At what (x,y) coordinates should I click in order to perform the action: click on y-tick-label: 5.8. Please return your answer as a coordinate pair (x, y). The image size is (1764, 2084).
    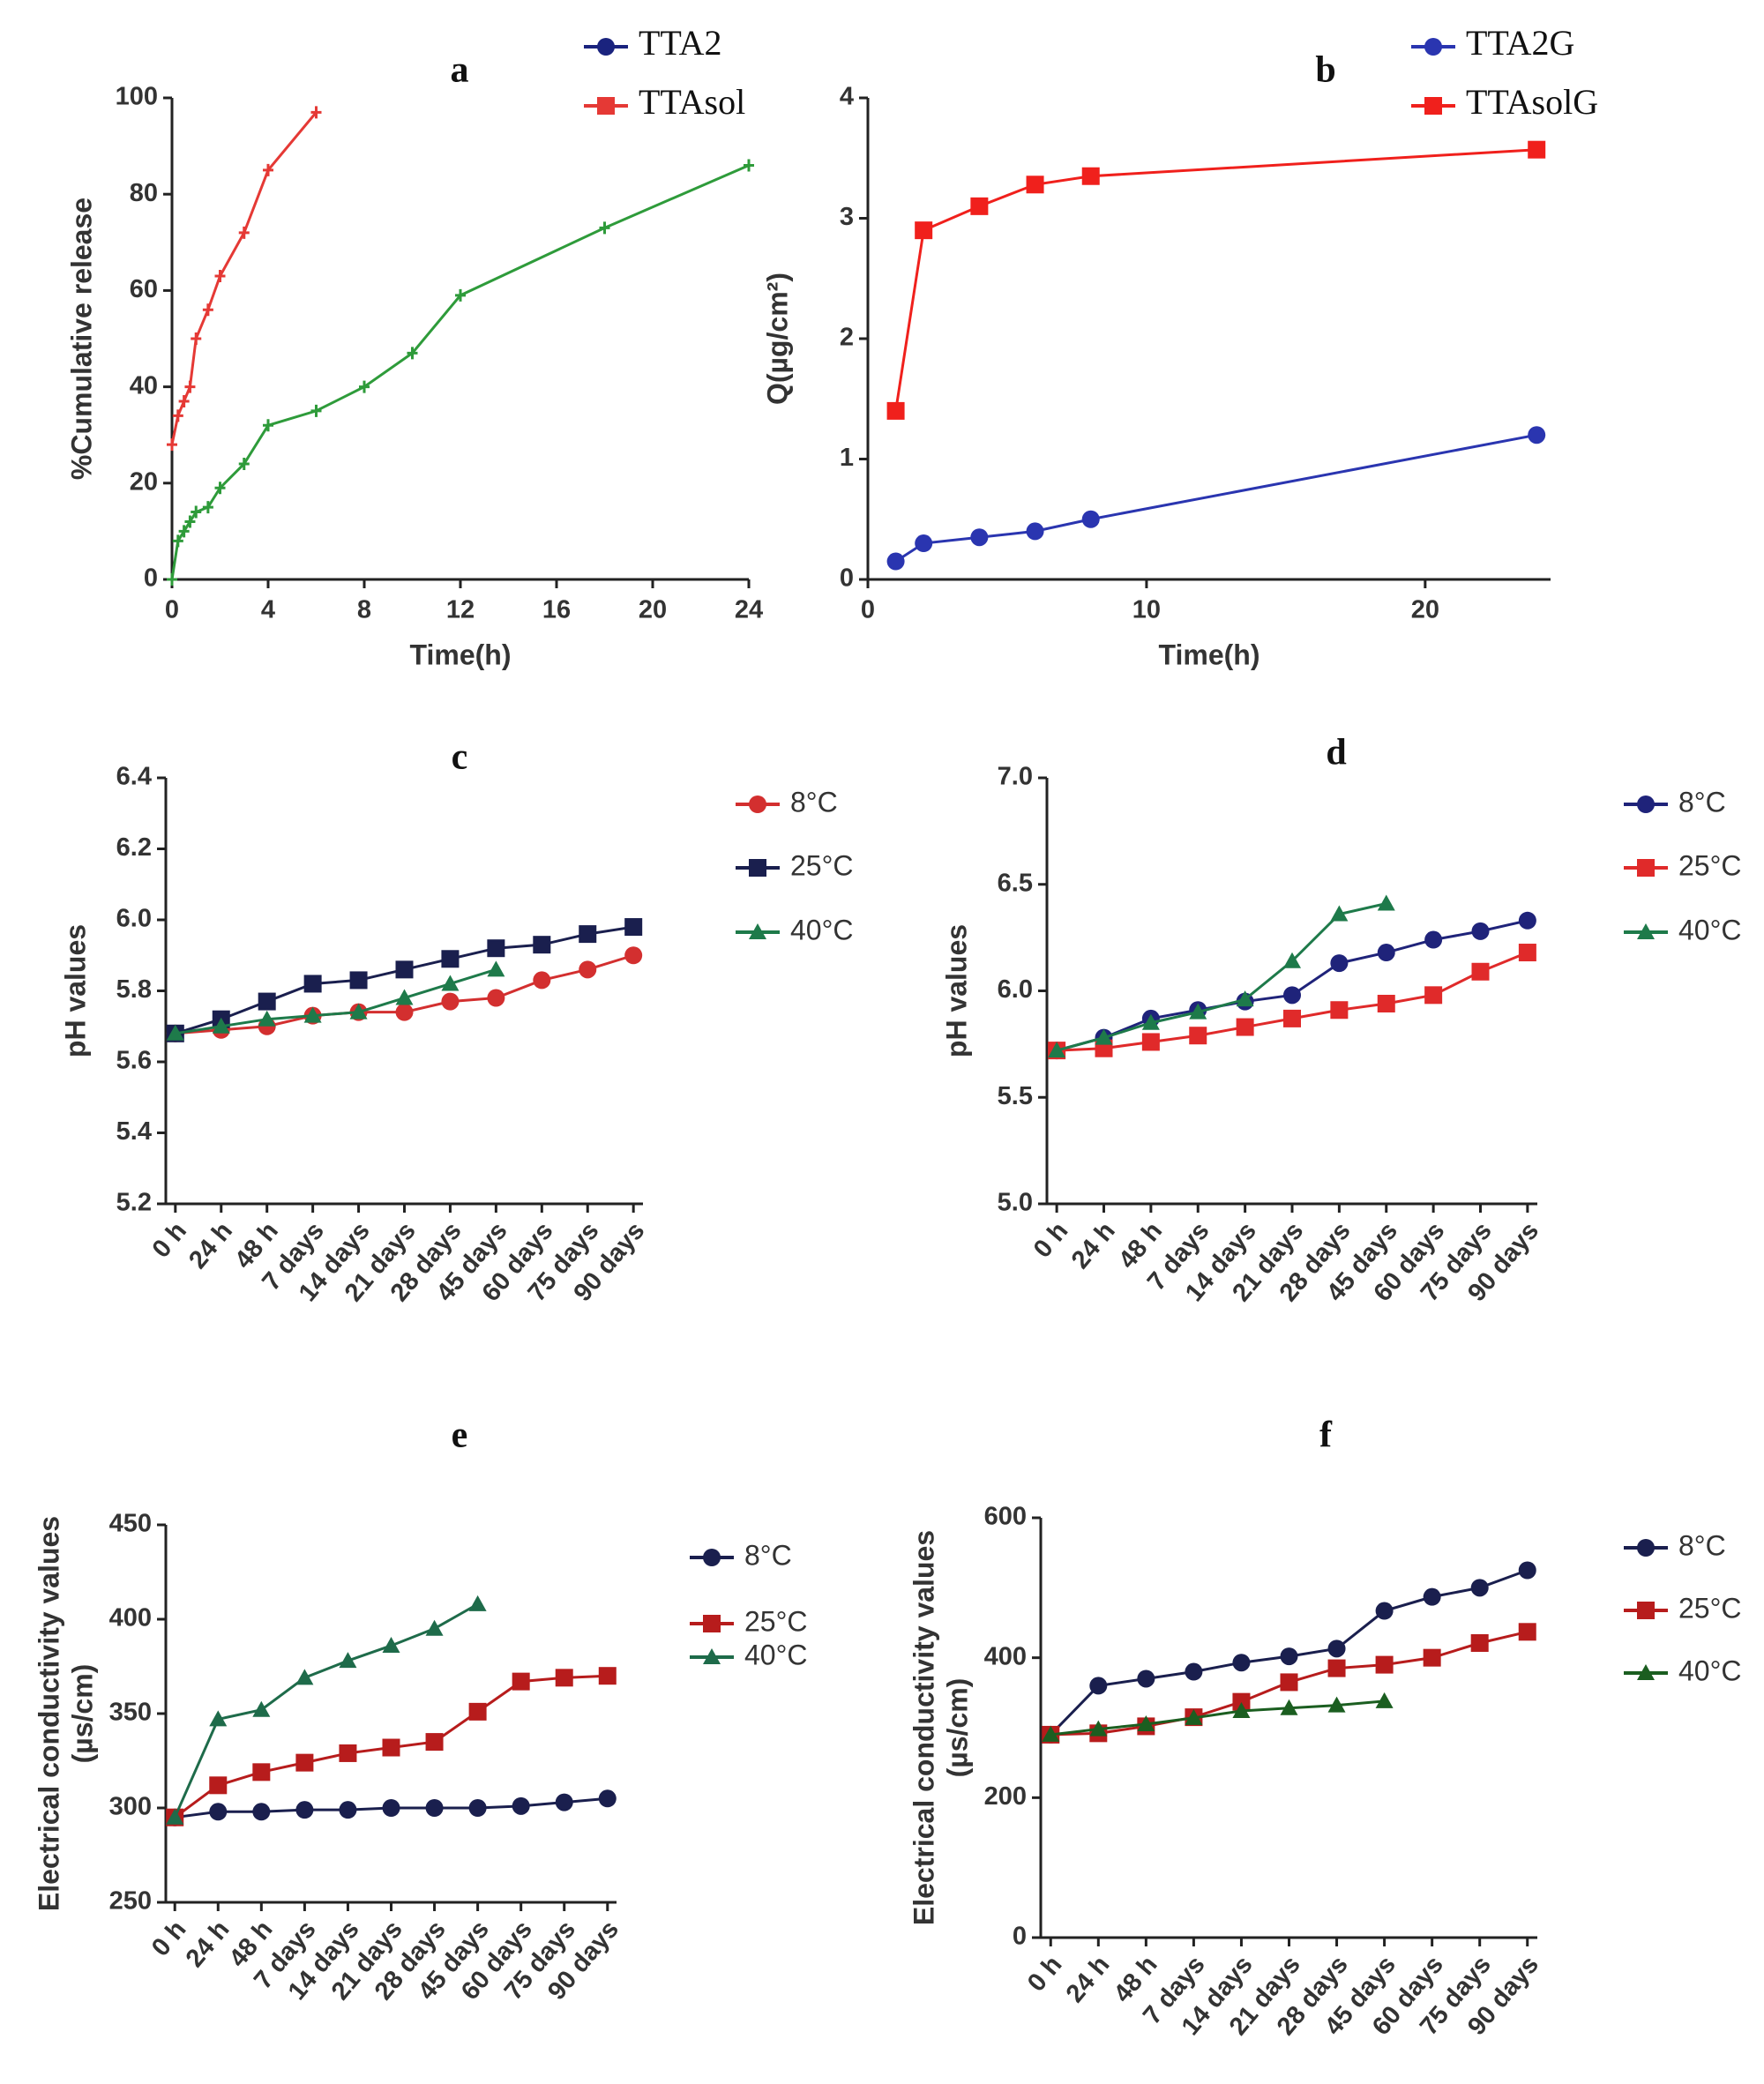
    Looking at the image, I should click on (134, 989).